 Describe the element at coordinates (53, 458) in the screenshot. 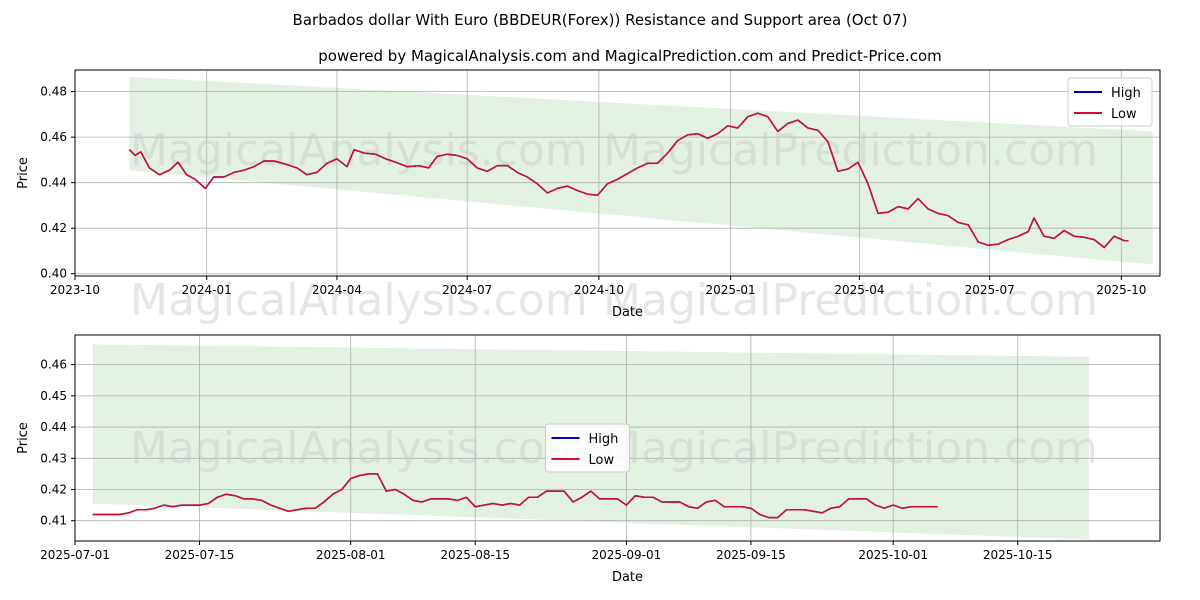

I see `y-tick-label: 0.43` at that location.